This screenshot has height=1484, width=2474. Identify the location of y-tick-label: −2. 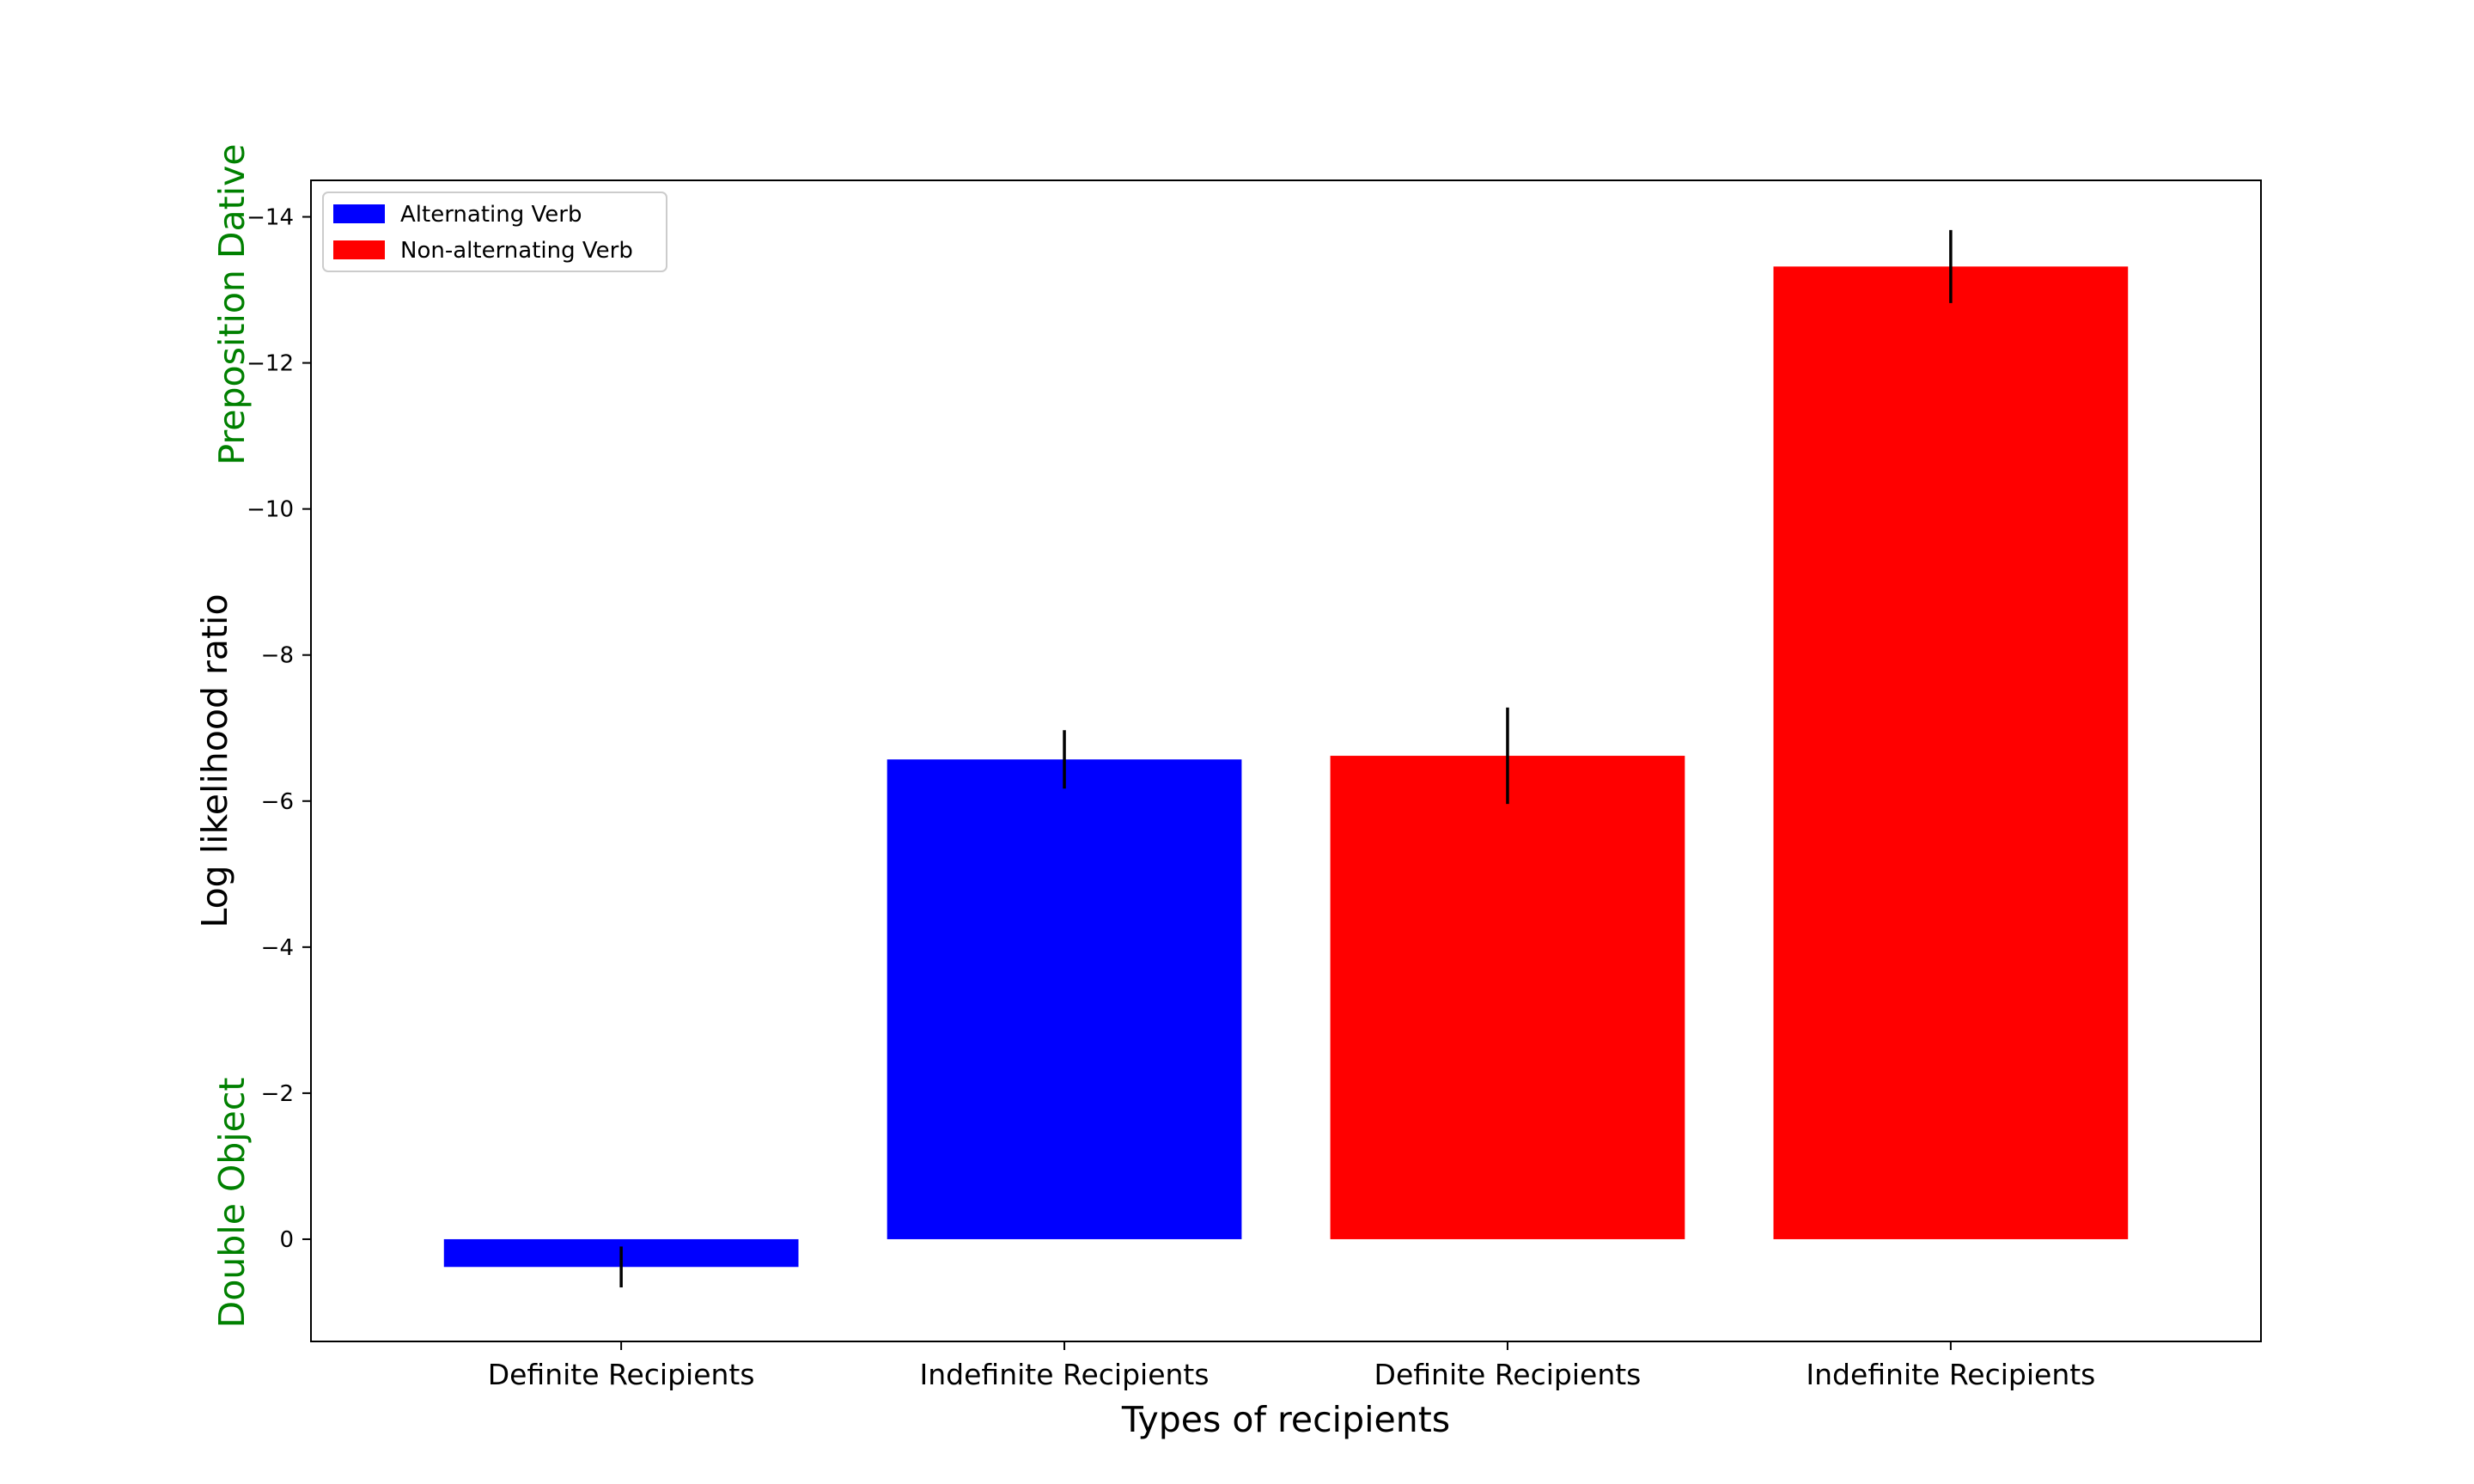
(277, 1094).